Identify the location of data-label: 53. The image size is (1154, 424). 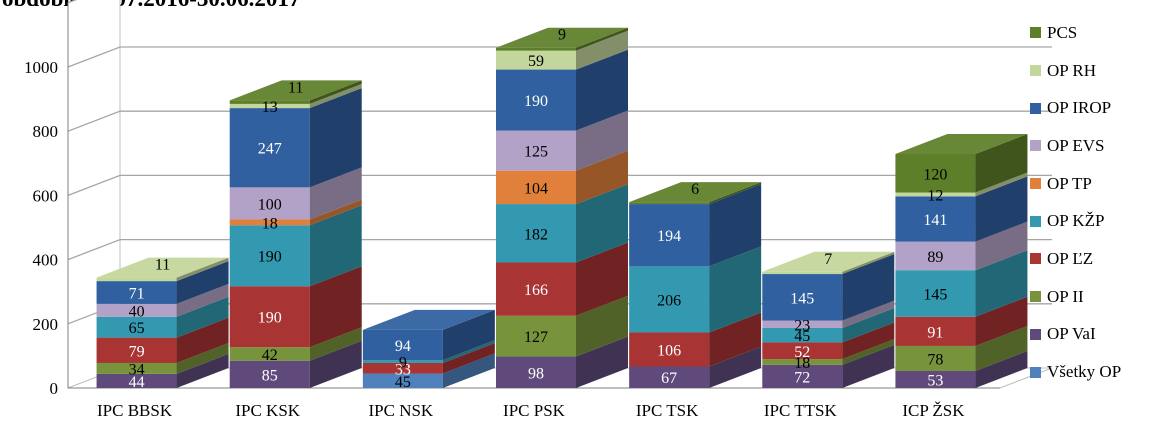
(935, 380).